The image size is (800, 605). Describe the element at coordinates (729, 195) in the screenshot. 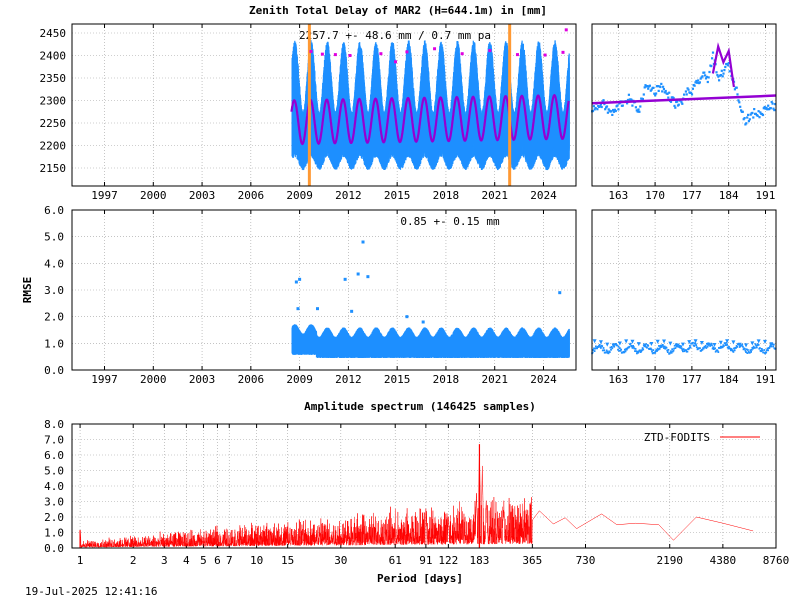

I see `x-tick-label: 184` at that location.